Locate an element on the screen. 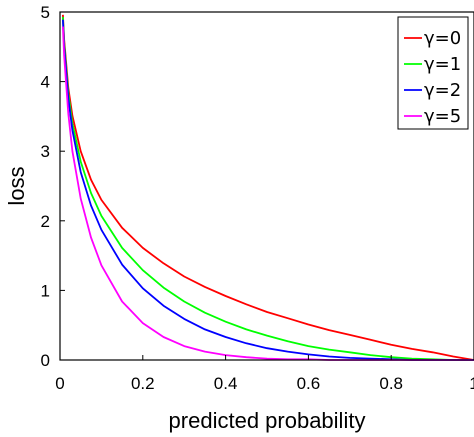 Image resolution: width=474 pixels, height=437 pixels. x-tick-label: 0.2 is located at coordinates (143, 383).